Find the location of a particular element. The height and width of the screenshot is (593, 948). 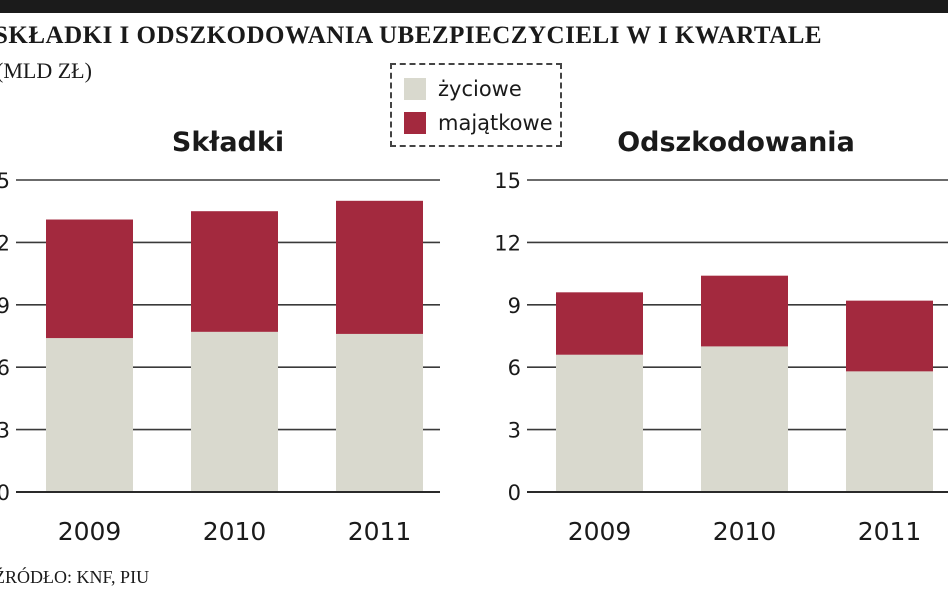

top-bar is located at coordinates (474, 6).